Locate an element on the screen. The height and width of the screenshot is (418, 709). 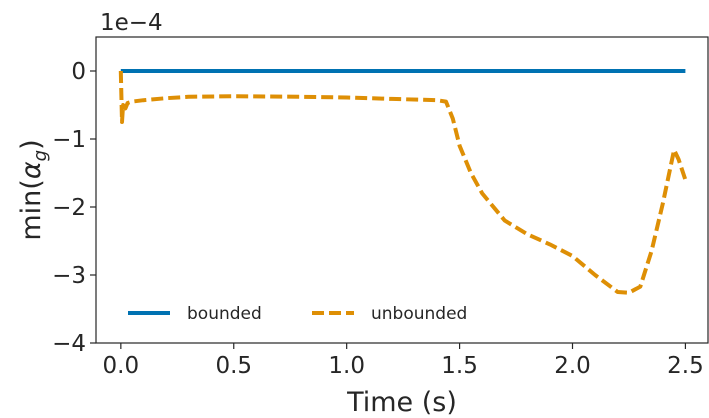
y-tick-label: −4 is located at coordinates (69, 344).